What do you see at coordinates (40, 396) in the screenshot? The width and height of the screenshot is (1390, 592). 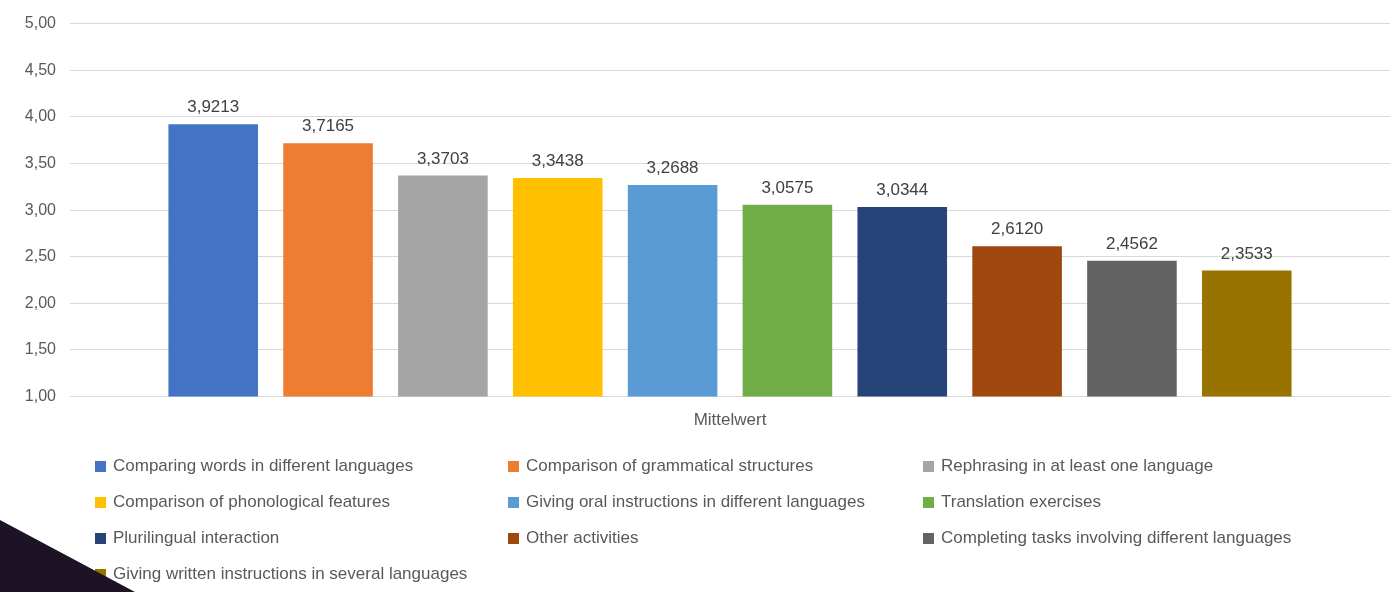 I see `y-tick-label: 1,00` at bounding box center [40, 396].